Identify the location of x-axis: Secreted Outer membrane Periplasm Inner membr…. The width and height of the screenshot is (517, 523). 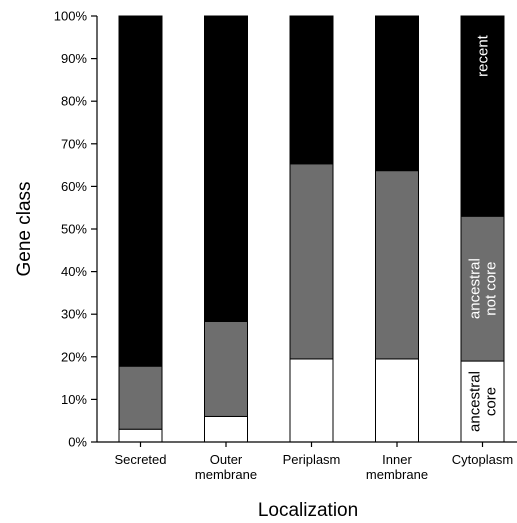
(307, 461).